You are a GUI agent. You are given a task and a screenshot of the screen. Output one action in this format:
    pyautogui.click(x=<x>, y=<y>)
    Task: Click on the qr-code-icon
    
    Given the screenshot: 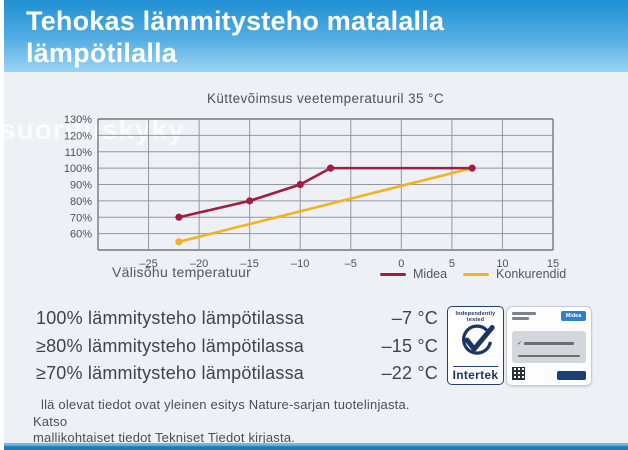 What is the action you would take?
    pyautogui.click(x=518, y=373)
    